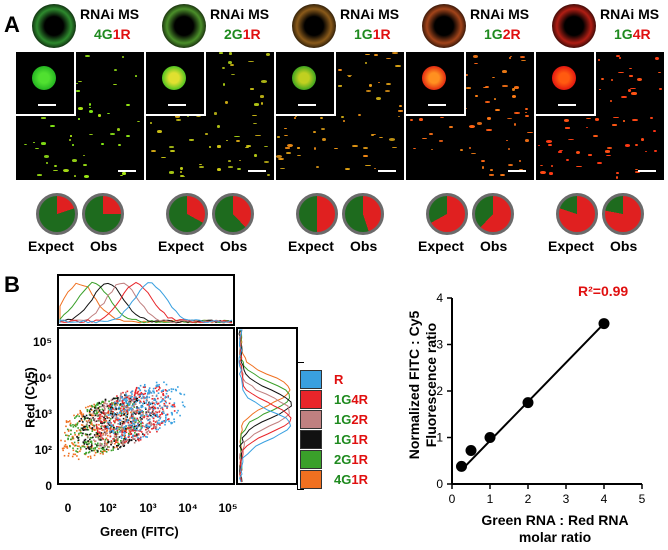  What do you see at coordinates (555, 537) in the screenshot?
I see `regression-xlabel-line2: molar ratio` at bounding box center [555, 537].